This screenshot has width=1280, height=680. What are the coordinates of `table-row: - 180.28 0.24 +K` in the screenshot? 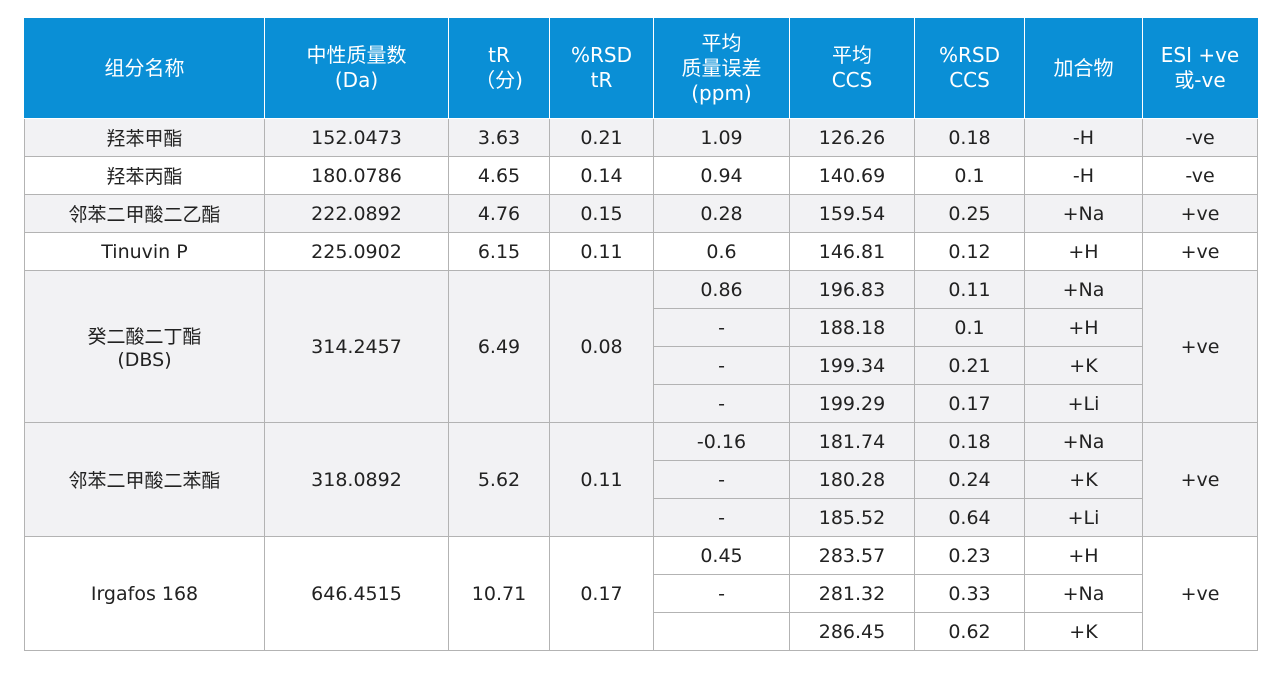 It's located at (641, 479).